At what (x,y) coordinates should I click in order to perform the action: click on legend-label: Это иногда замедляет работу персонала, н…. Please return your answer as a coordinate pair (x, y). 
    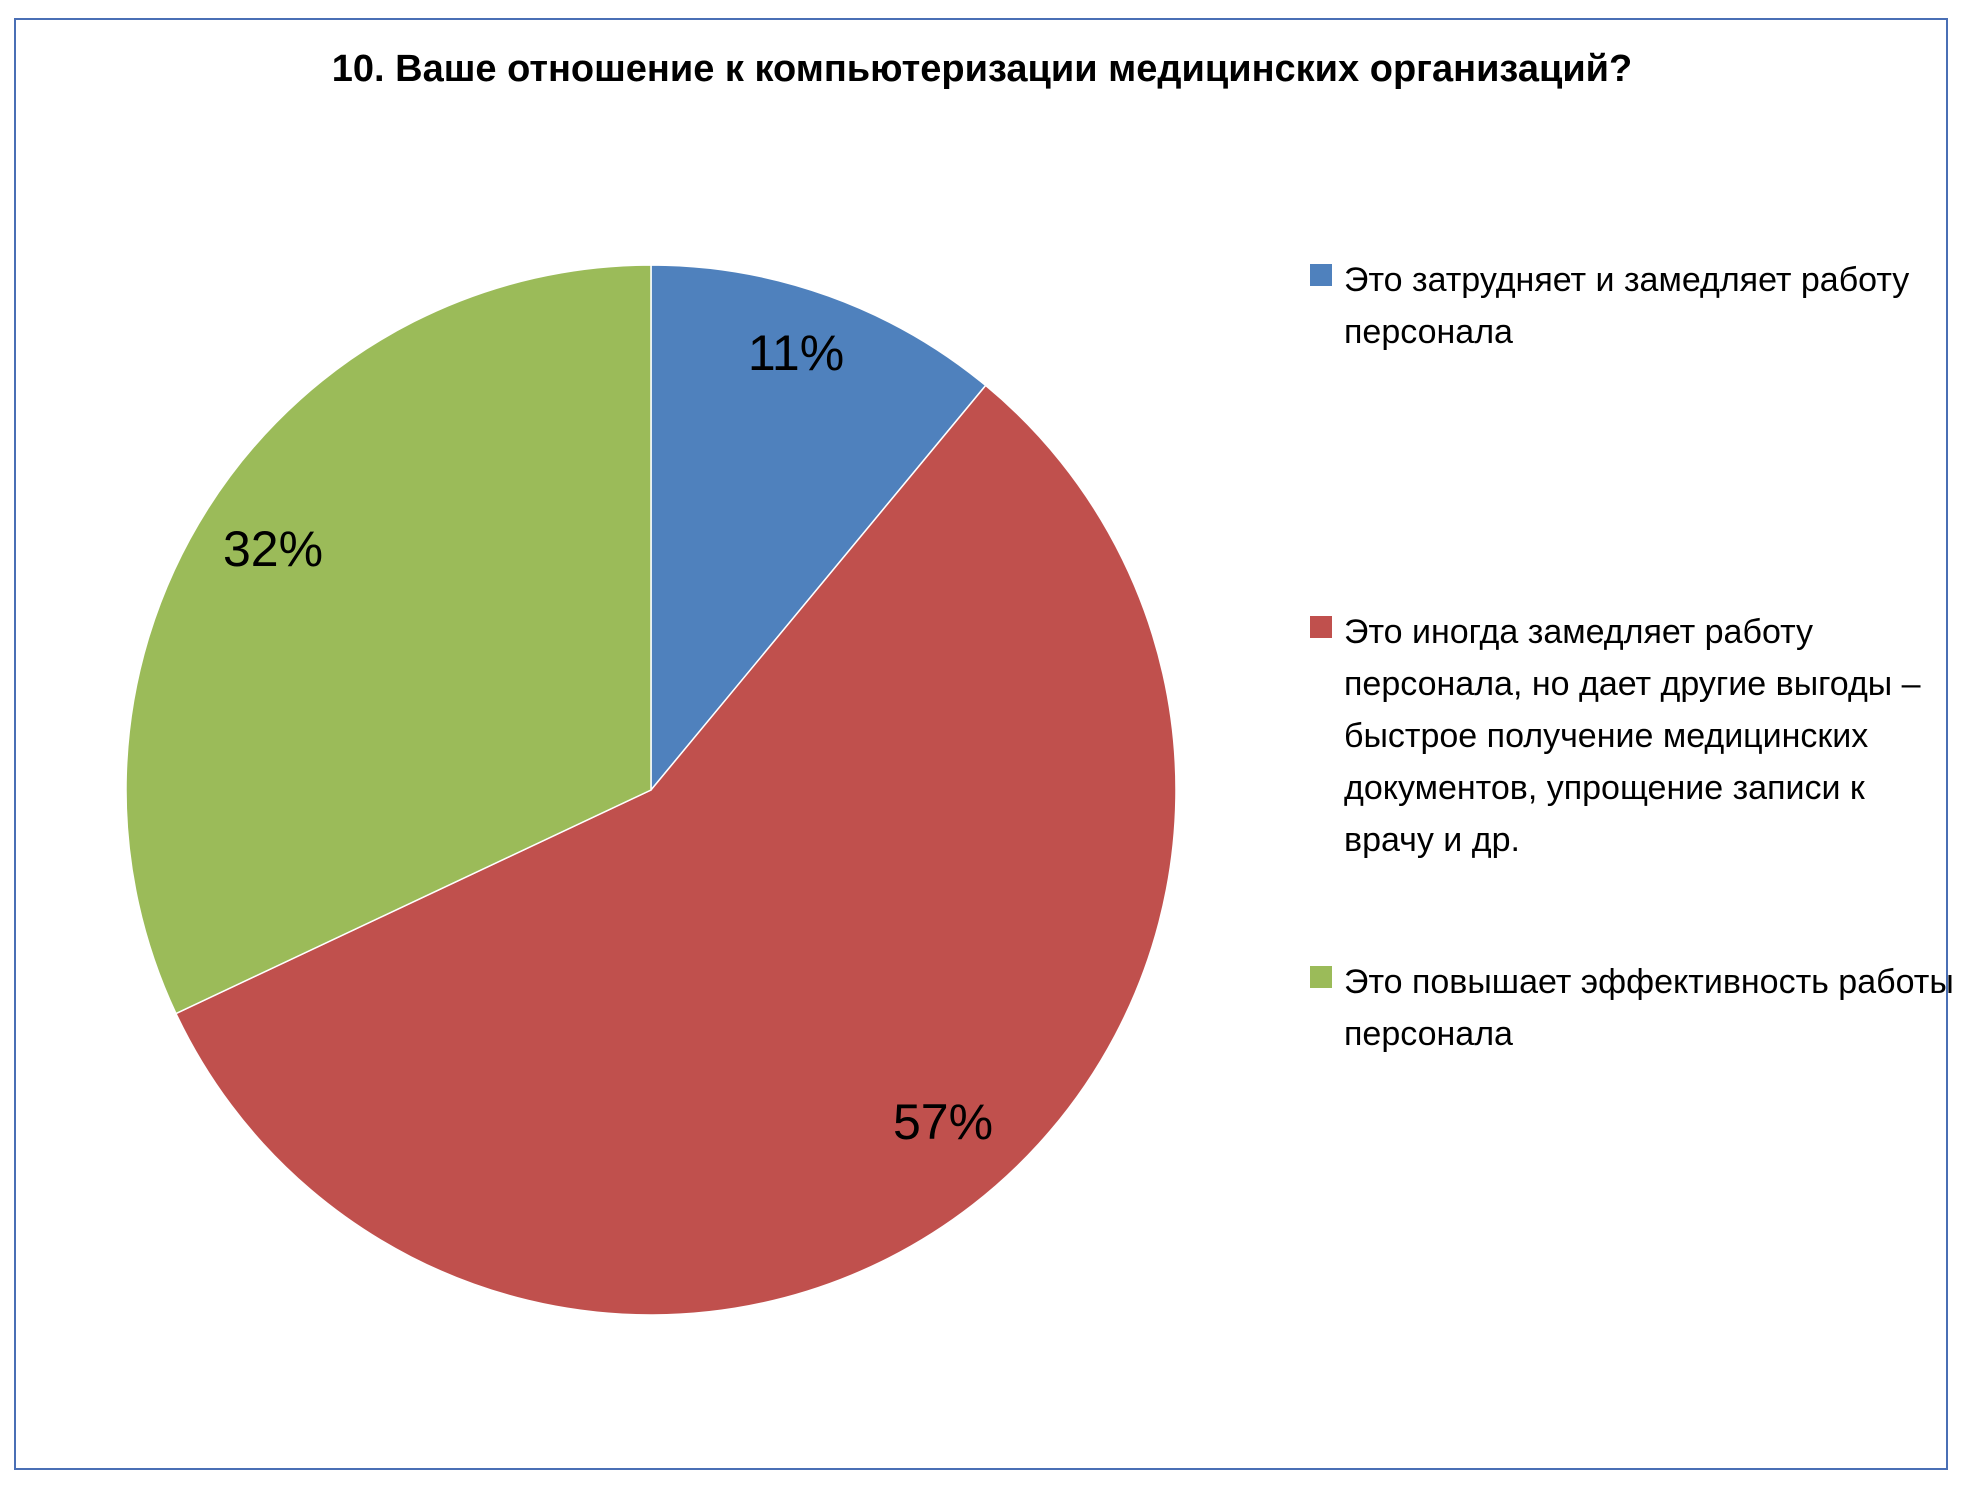
    Looking at the image, I should click on (1632, 736).